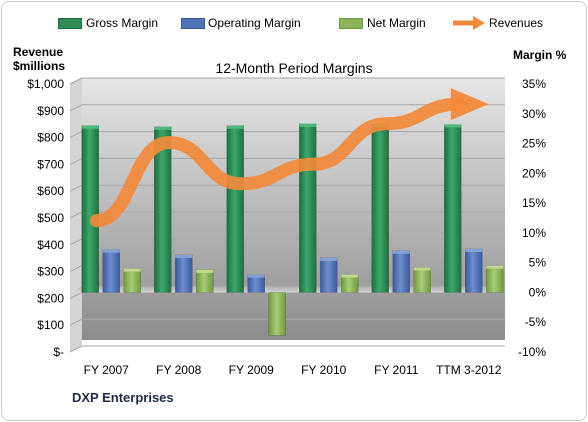 Image resolution: width=588 pixels, height=422 pixels. What do you see at coordinates (532, 352) in the screenshot?
I see `right-tick-label: -10%` at bounding box center [532, 352].